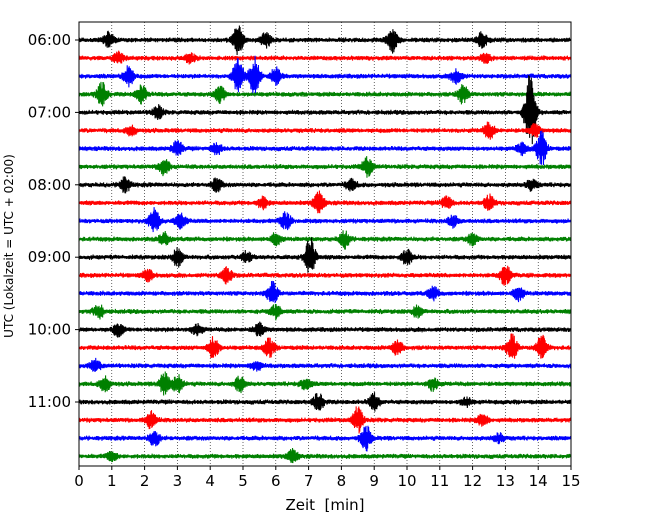 Image resolution: width=650 pixels, height=524 pixels. I want to click on x-tick-label: 7, so click(309, 481).